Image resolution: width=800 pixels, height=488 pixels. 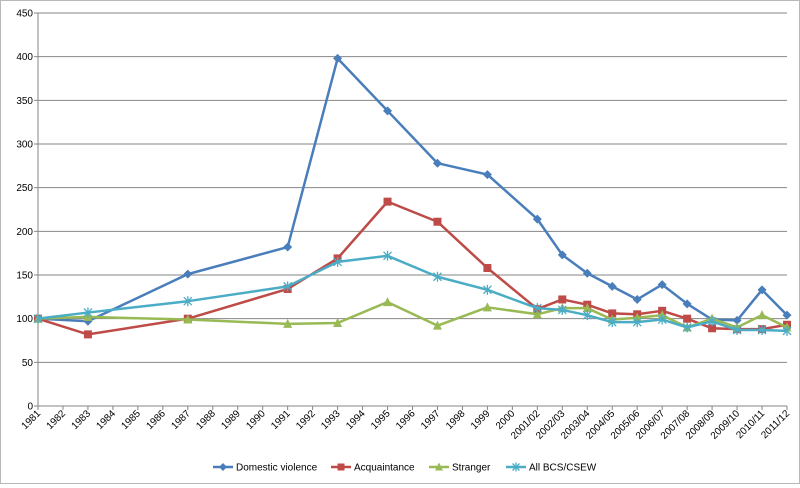 I want to click on x-tick-label: 1995, so click(x=381, y=420).